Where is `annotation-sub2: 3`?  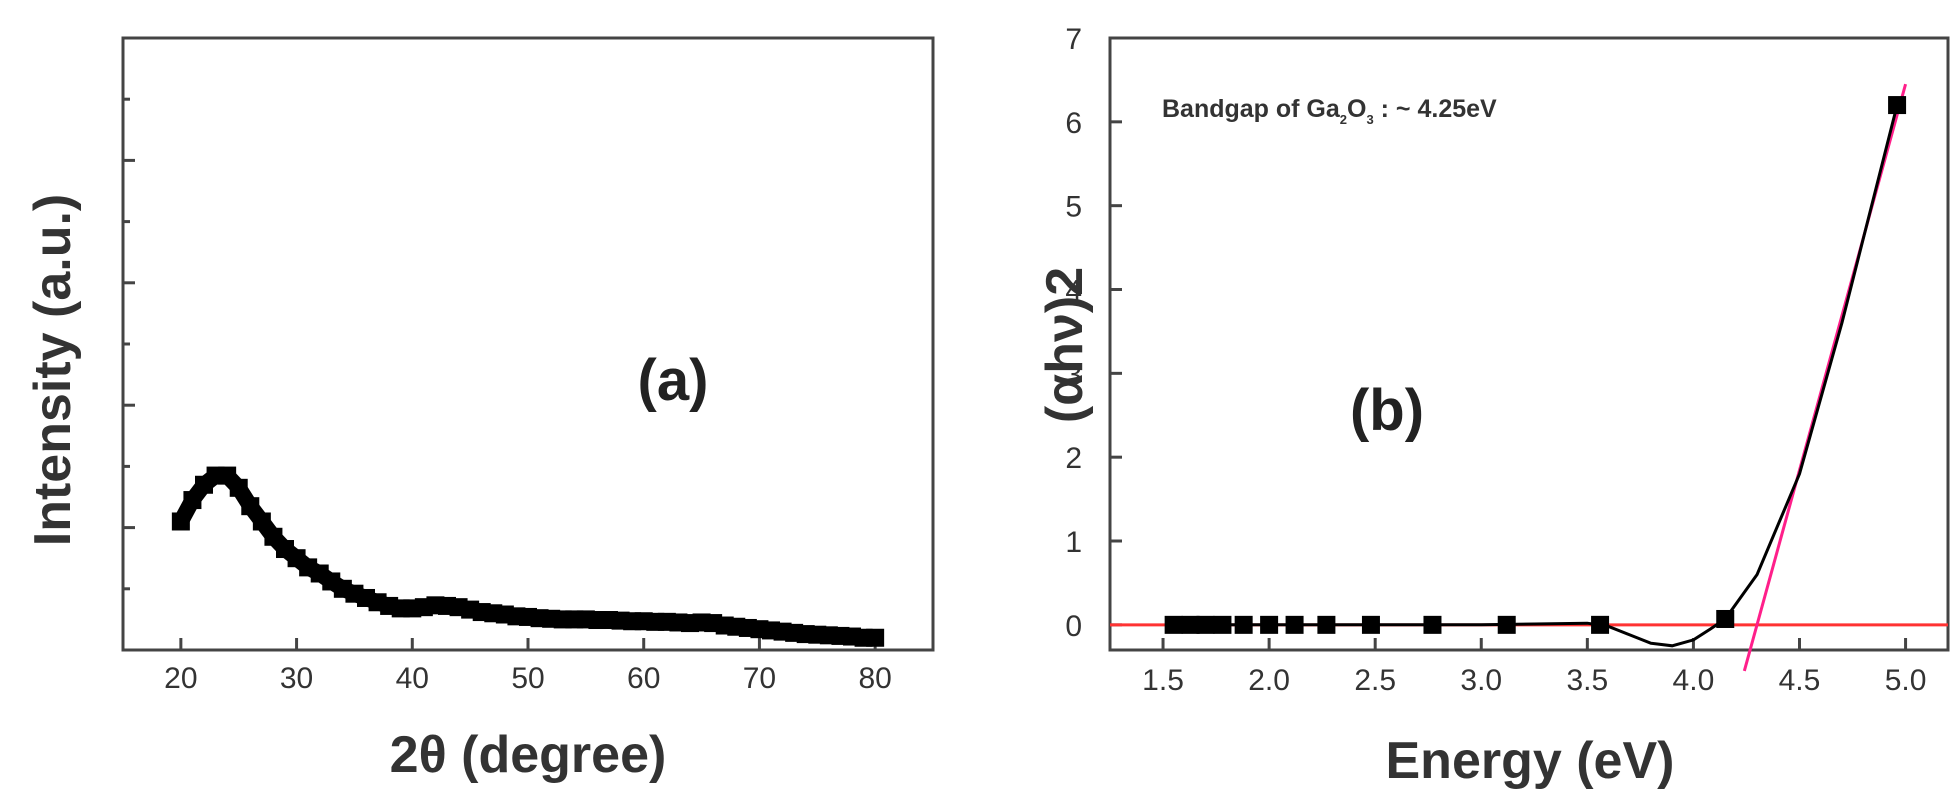 annotation-sub2: 3 is located at coordinates (1369, 119).